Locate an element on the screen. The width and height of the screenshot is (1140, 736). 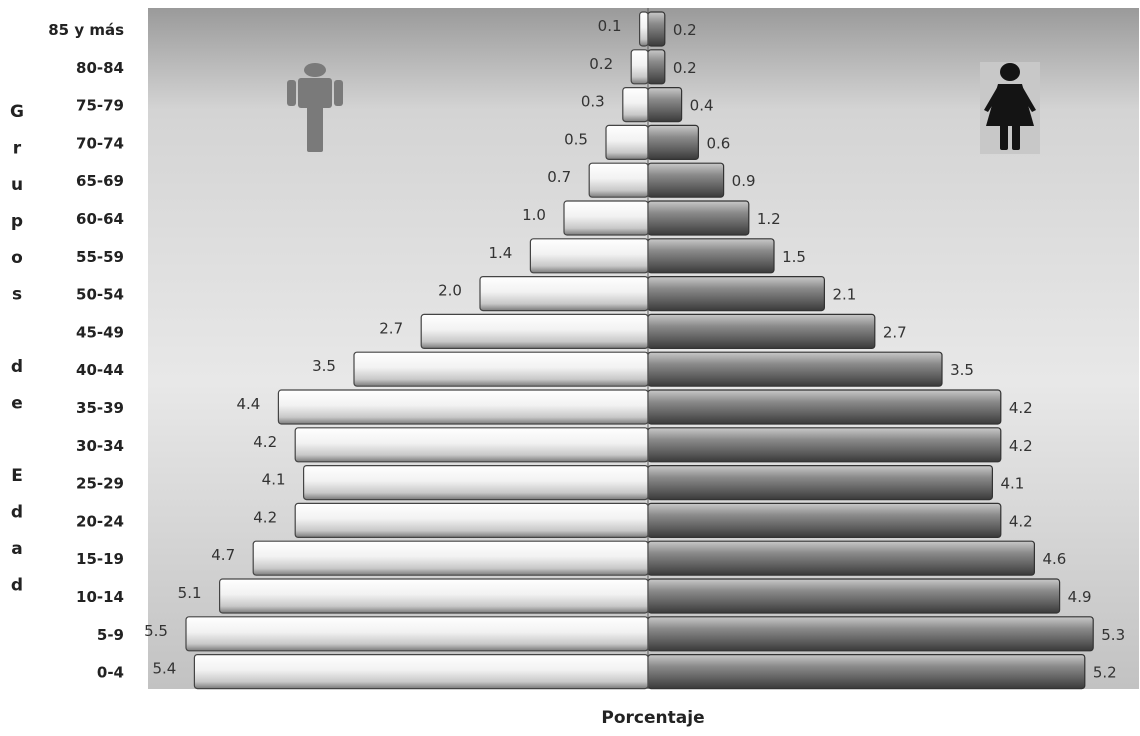
value-label-right: 5.3 is located at coordinates (1113, 635).